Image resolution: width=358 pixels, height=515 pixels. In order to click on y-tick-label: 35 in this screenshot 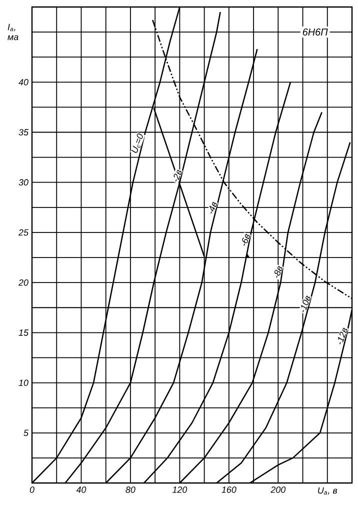, I will do `click(23, 132)`.